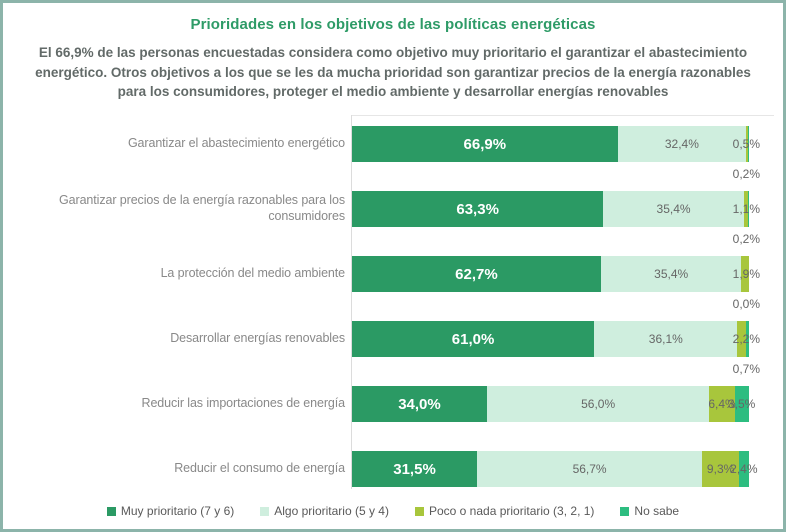 The image size is (786, 532). I want to click on value-label-poco-prioritario: 2,2%, so click(746, 339).